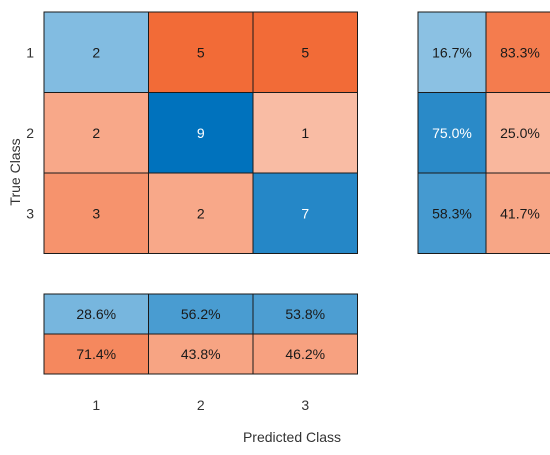 This screenshot has height=455, width=550. I want to click on x-tick-label: 2, so click(201, 405).